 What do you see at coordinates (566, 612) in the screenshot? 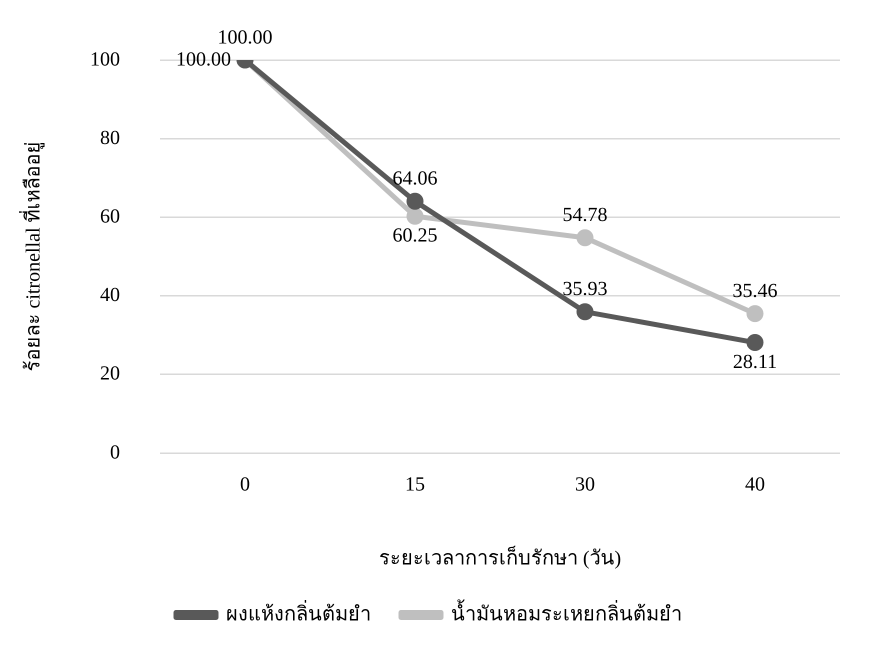
I see `legend-label: น้ำมันหอมระเหยกลิ่นต้มยำ` at bounding box center [566, 612].